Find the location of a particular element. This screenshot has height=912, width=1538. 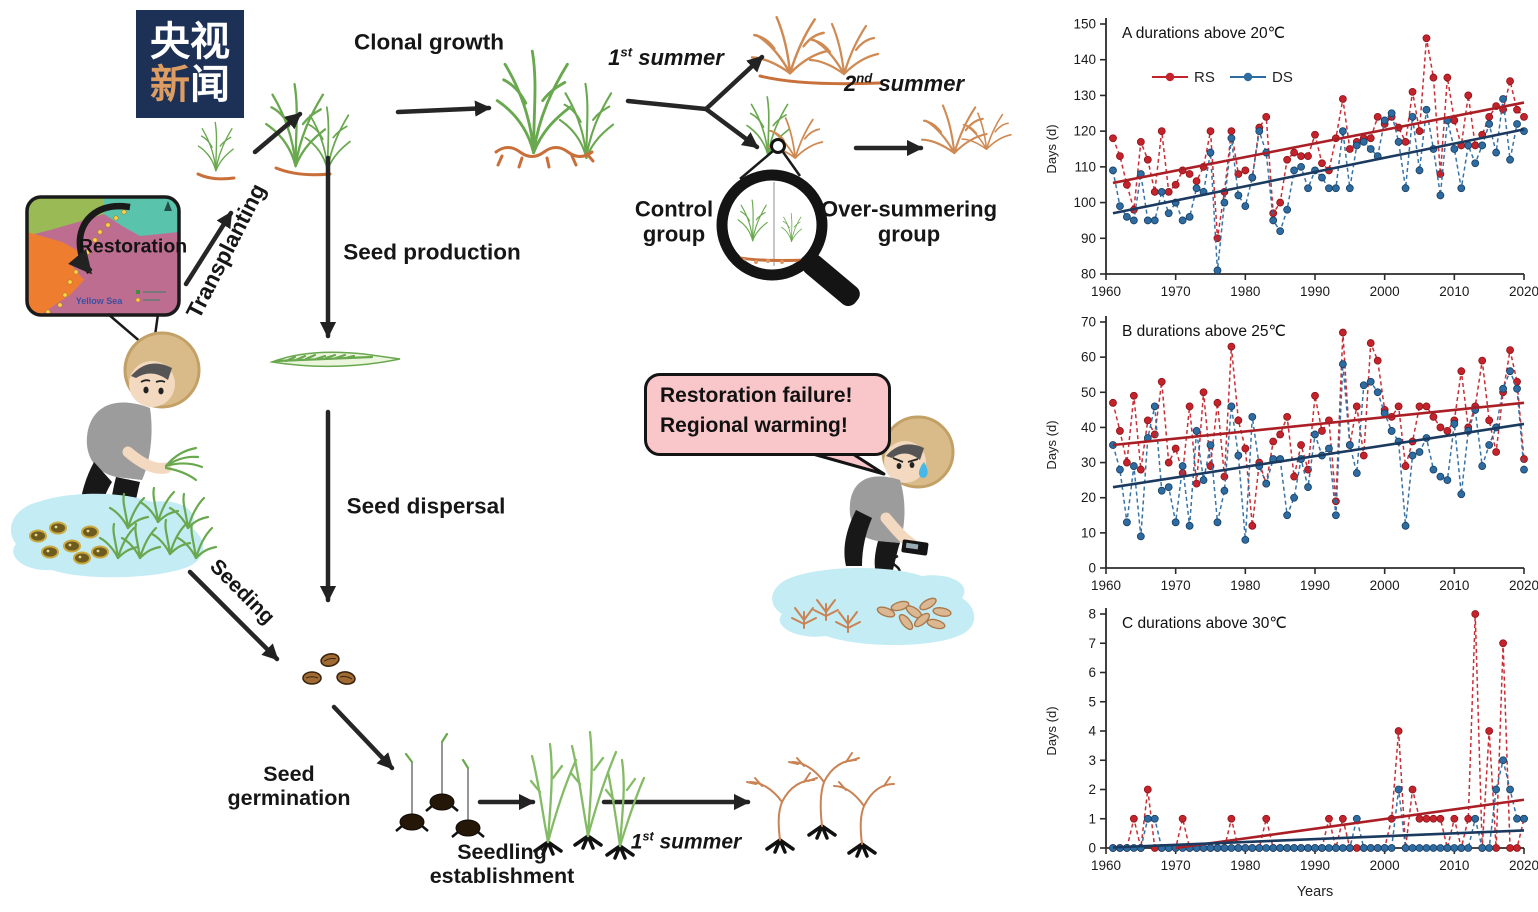

ytick: 1 is located at coordinates (1092, 818).